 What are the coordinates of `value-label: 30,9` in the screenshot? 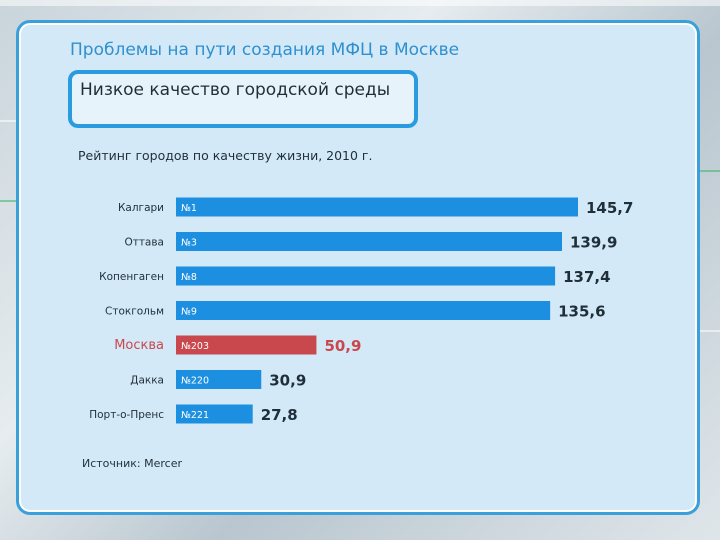 It's located at (287, 381).